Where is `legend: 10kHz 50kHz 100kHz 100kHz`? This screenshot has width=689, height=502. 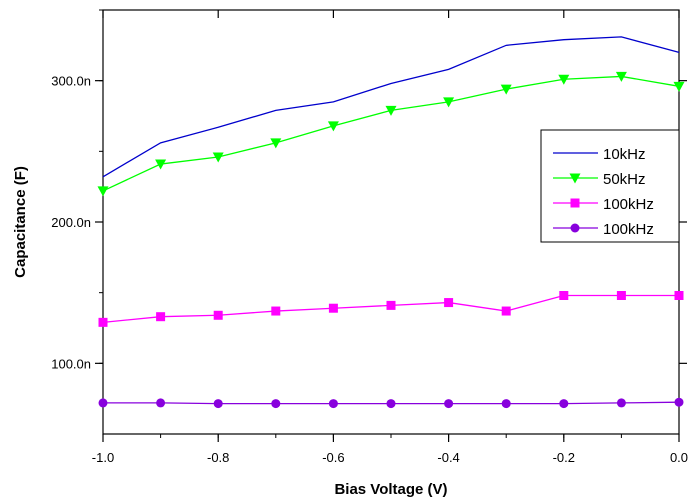 legend: 10kHz 50kHz 100kHz 100kHz is located at coordinates (610, 186).